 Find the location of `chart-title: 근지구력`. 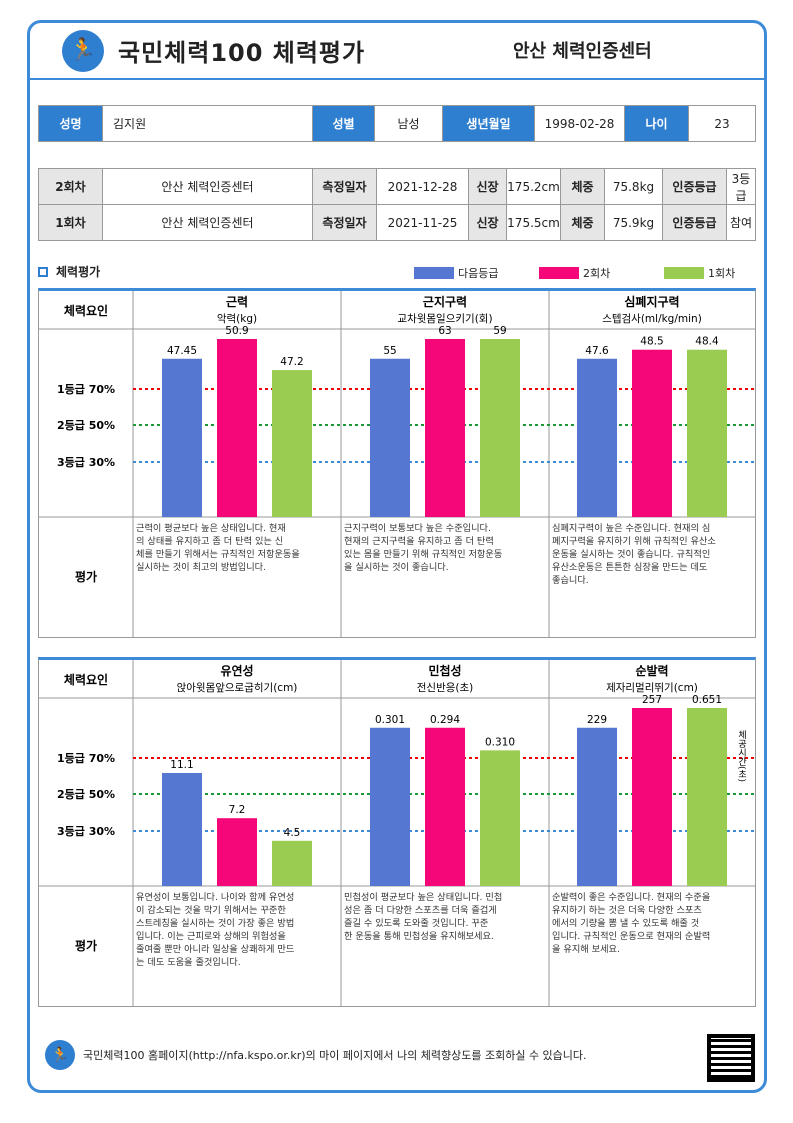

chart-title: 근지구력 is located at coordinates (445, 301).